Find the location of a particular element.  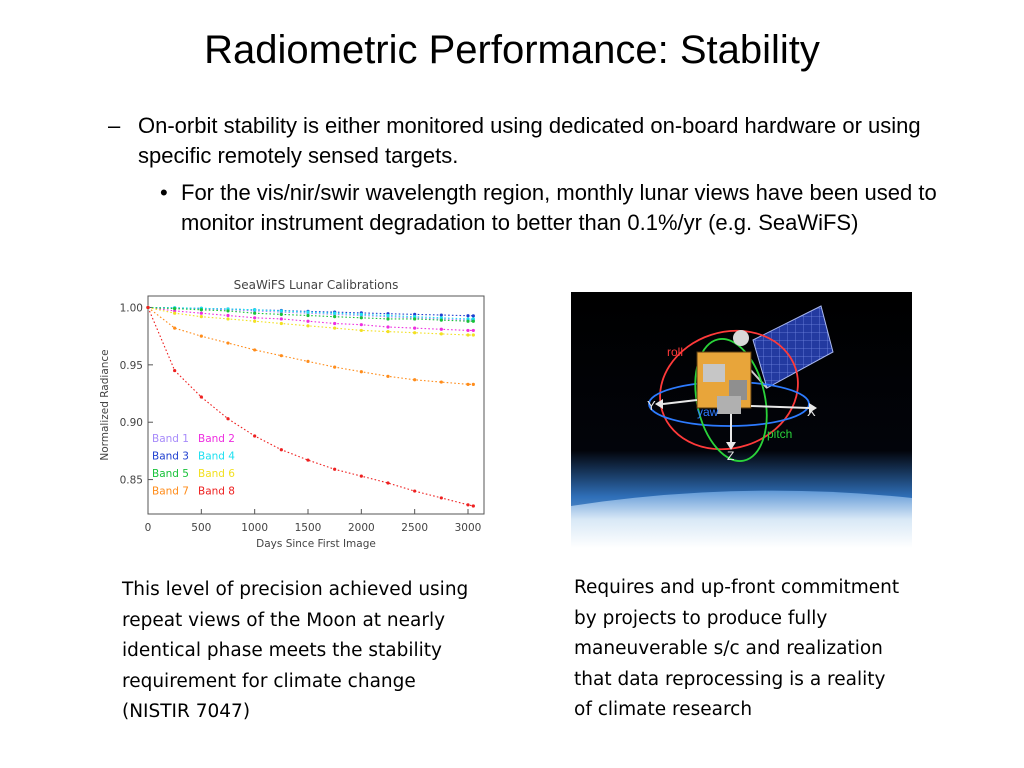

caption-left-line: identical phase meets the stability is located at coordinates (282, 650).